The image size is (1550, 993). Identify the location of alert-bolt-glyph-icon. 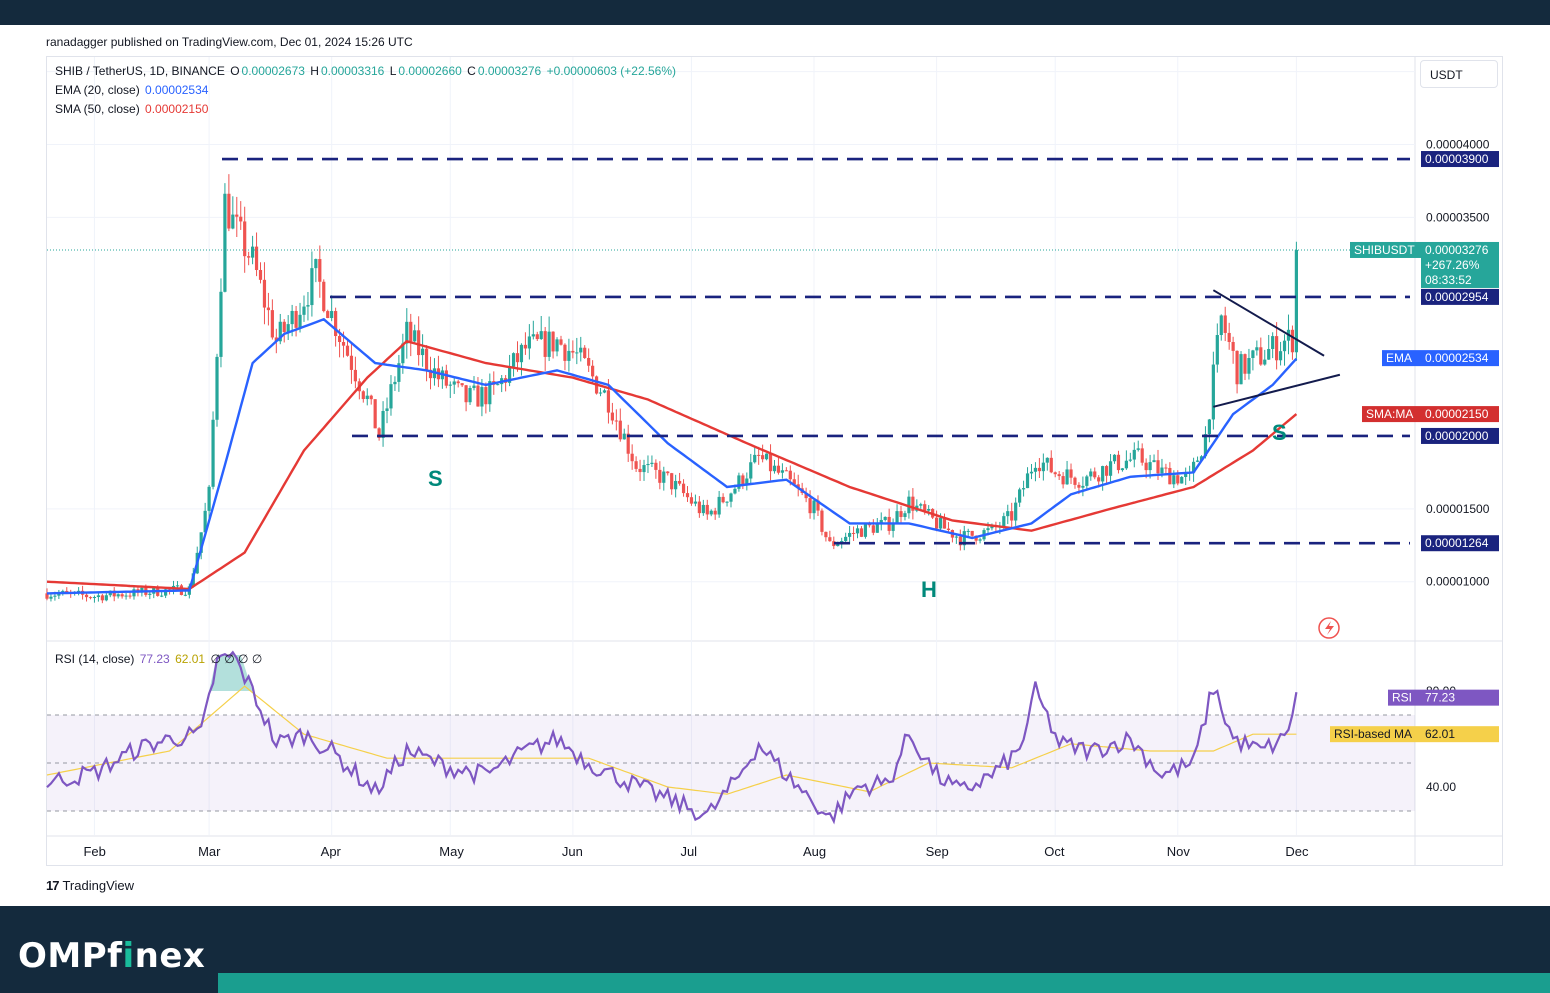
(1329, 628).